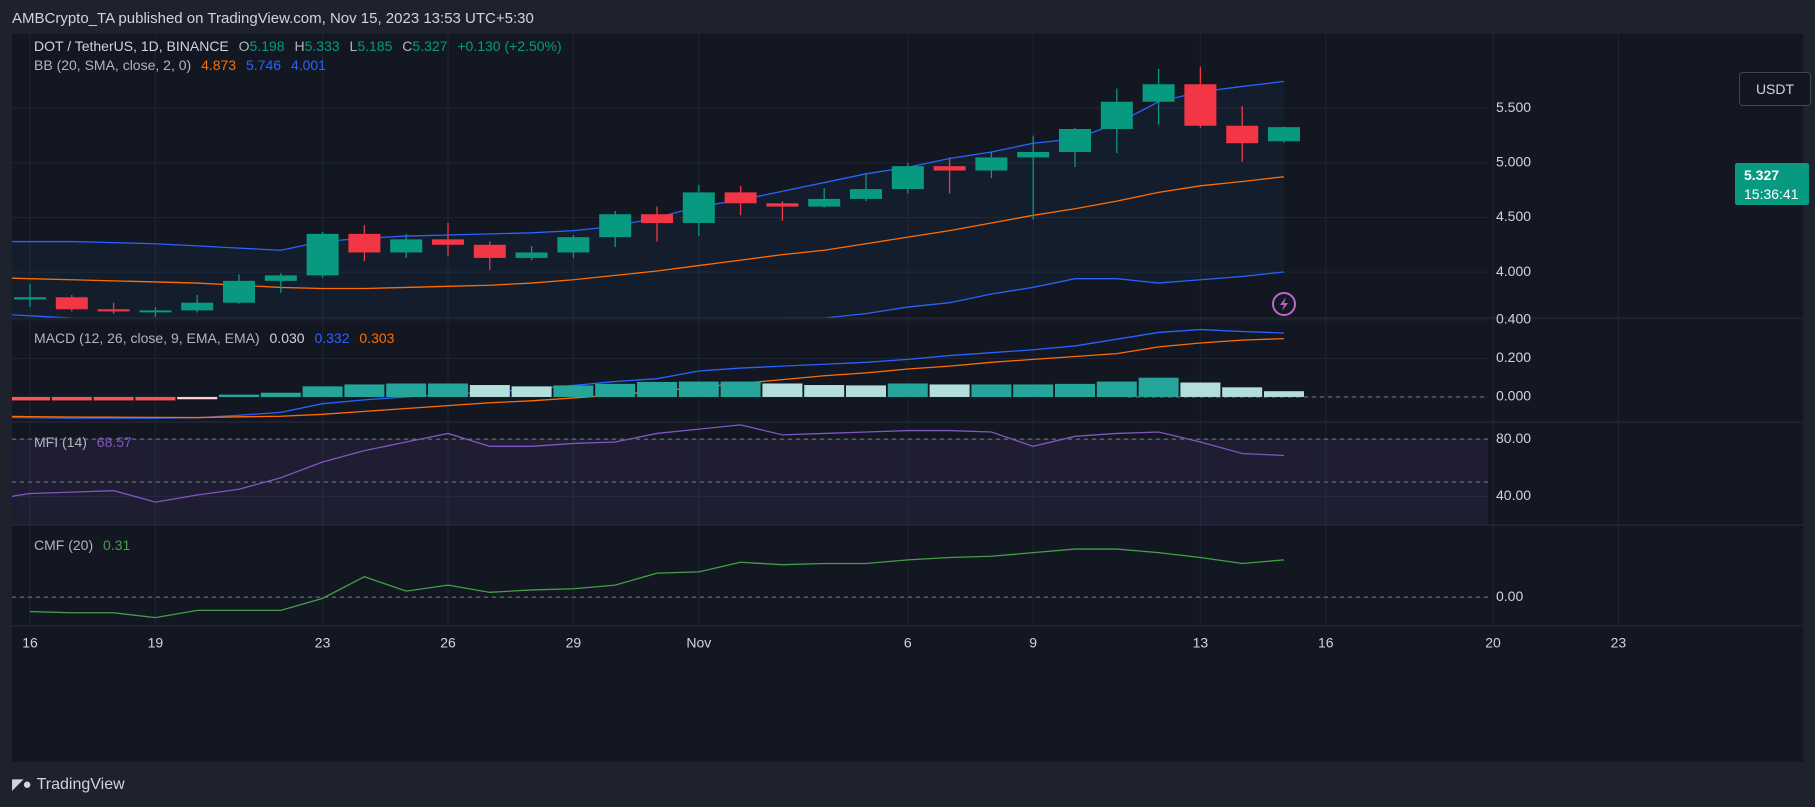 The image size is (1815, 807). What do you see at coordinates (1201, 643) in the screenshot?
I see `time-axis-tick-label: 13` at bounding box center [1201, 643].